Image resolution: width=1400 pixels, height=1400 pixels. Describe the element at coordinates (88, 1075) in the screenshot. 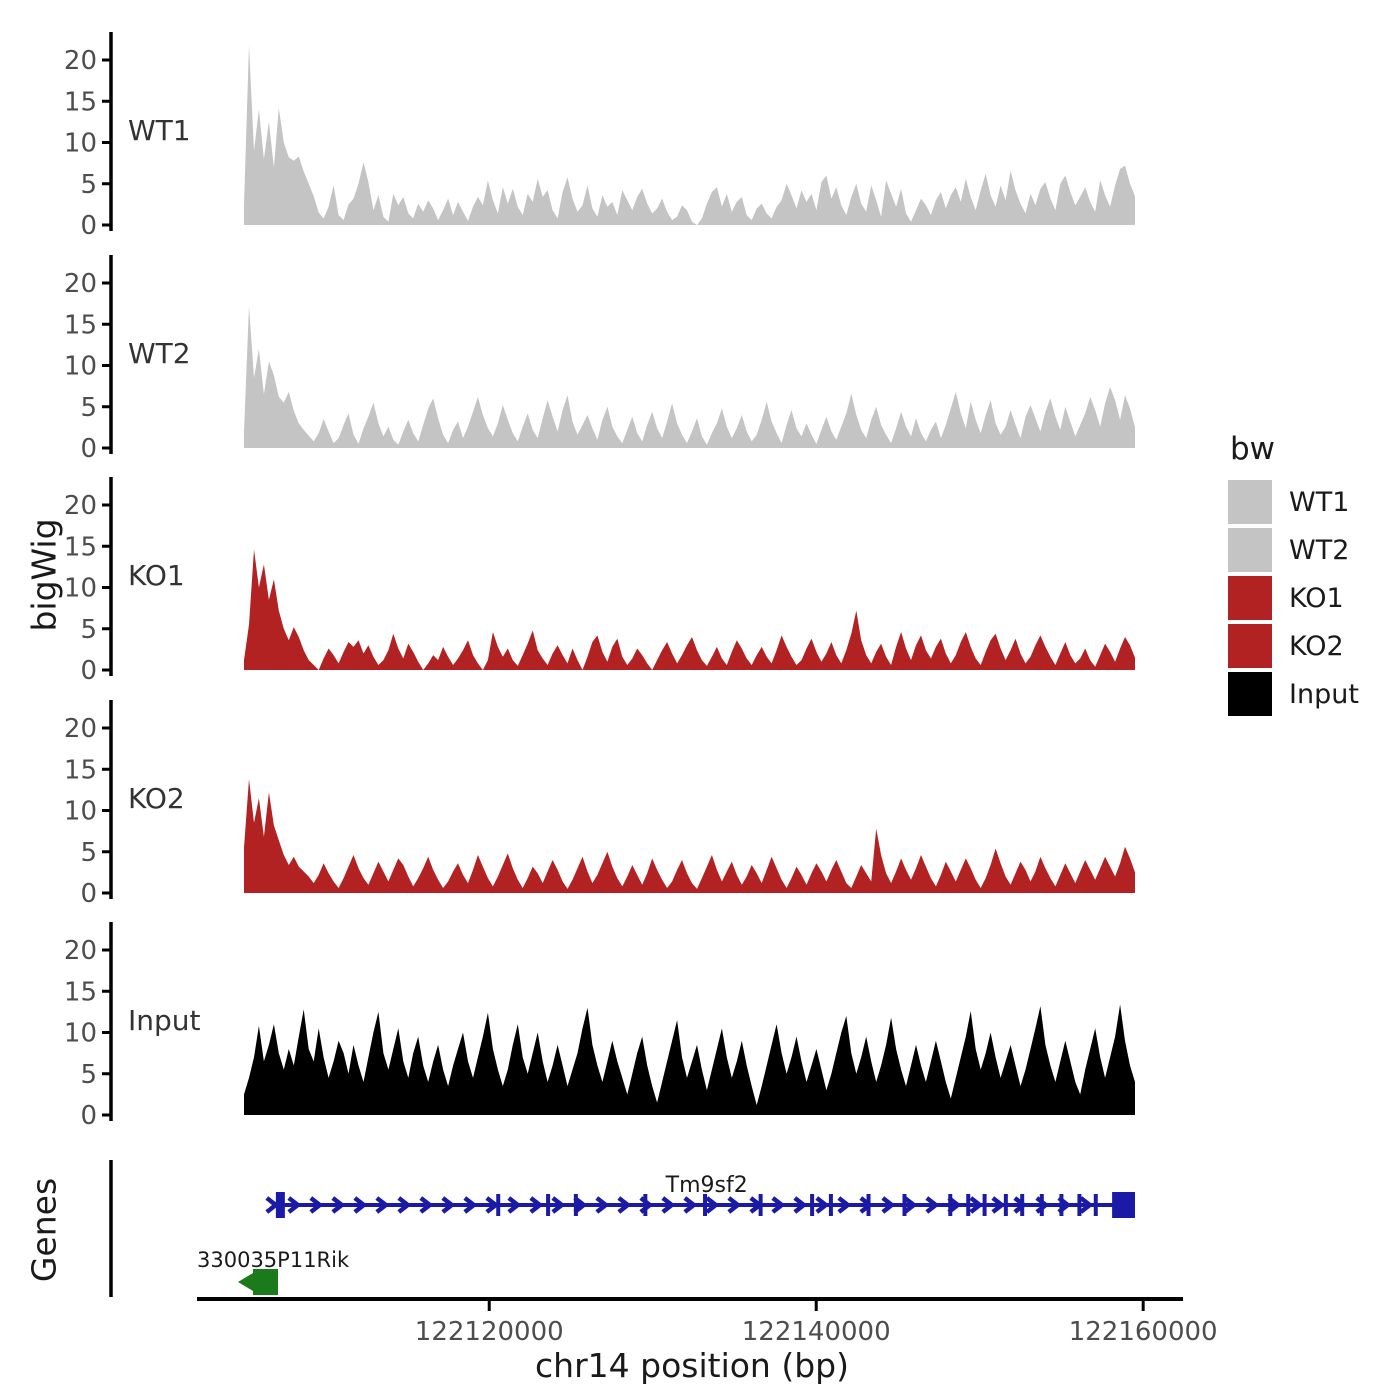

I see `y-tick-label-Input: 5` at that location.